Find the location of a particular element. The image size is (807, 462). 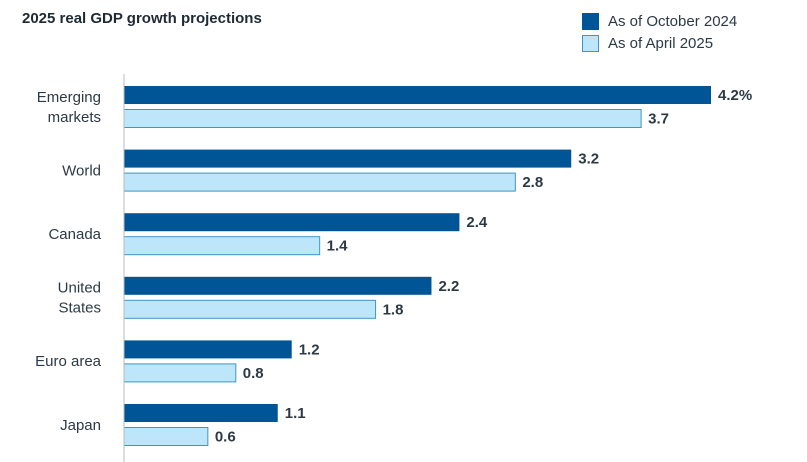

category-label: Emerging markets is located at coordinates (69, 107).